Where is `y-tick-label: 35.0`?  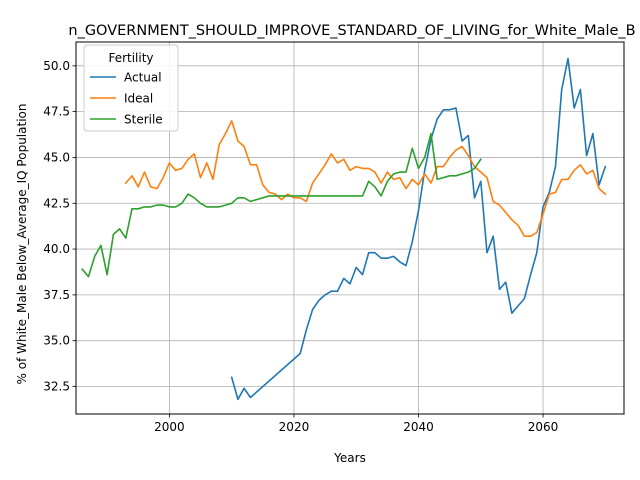 y-tick-label: 35.0 is located at coordinates (56, 341).